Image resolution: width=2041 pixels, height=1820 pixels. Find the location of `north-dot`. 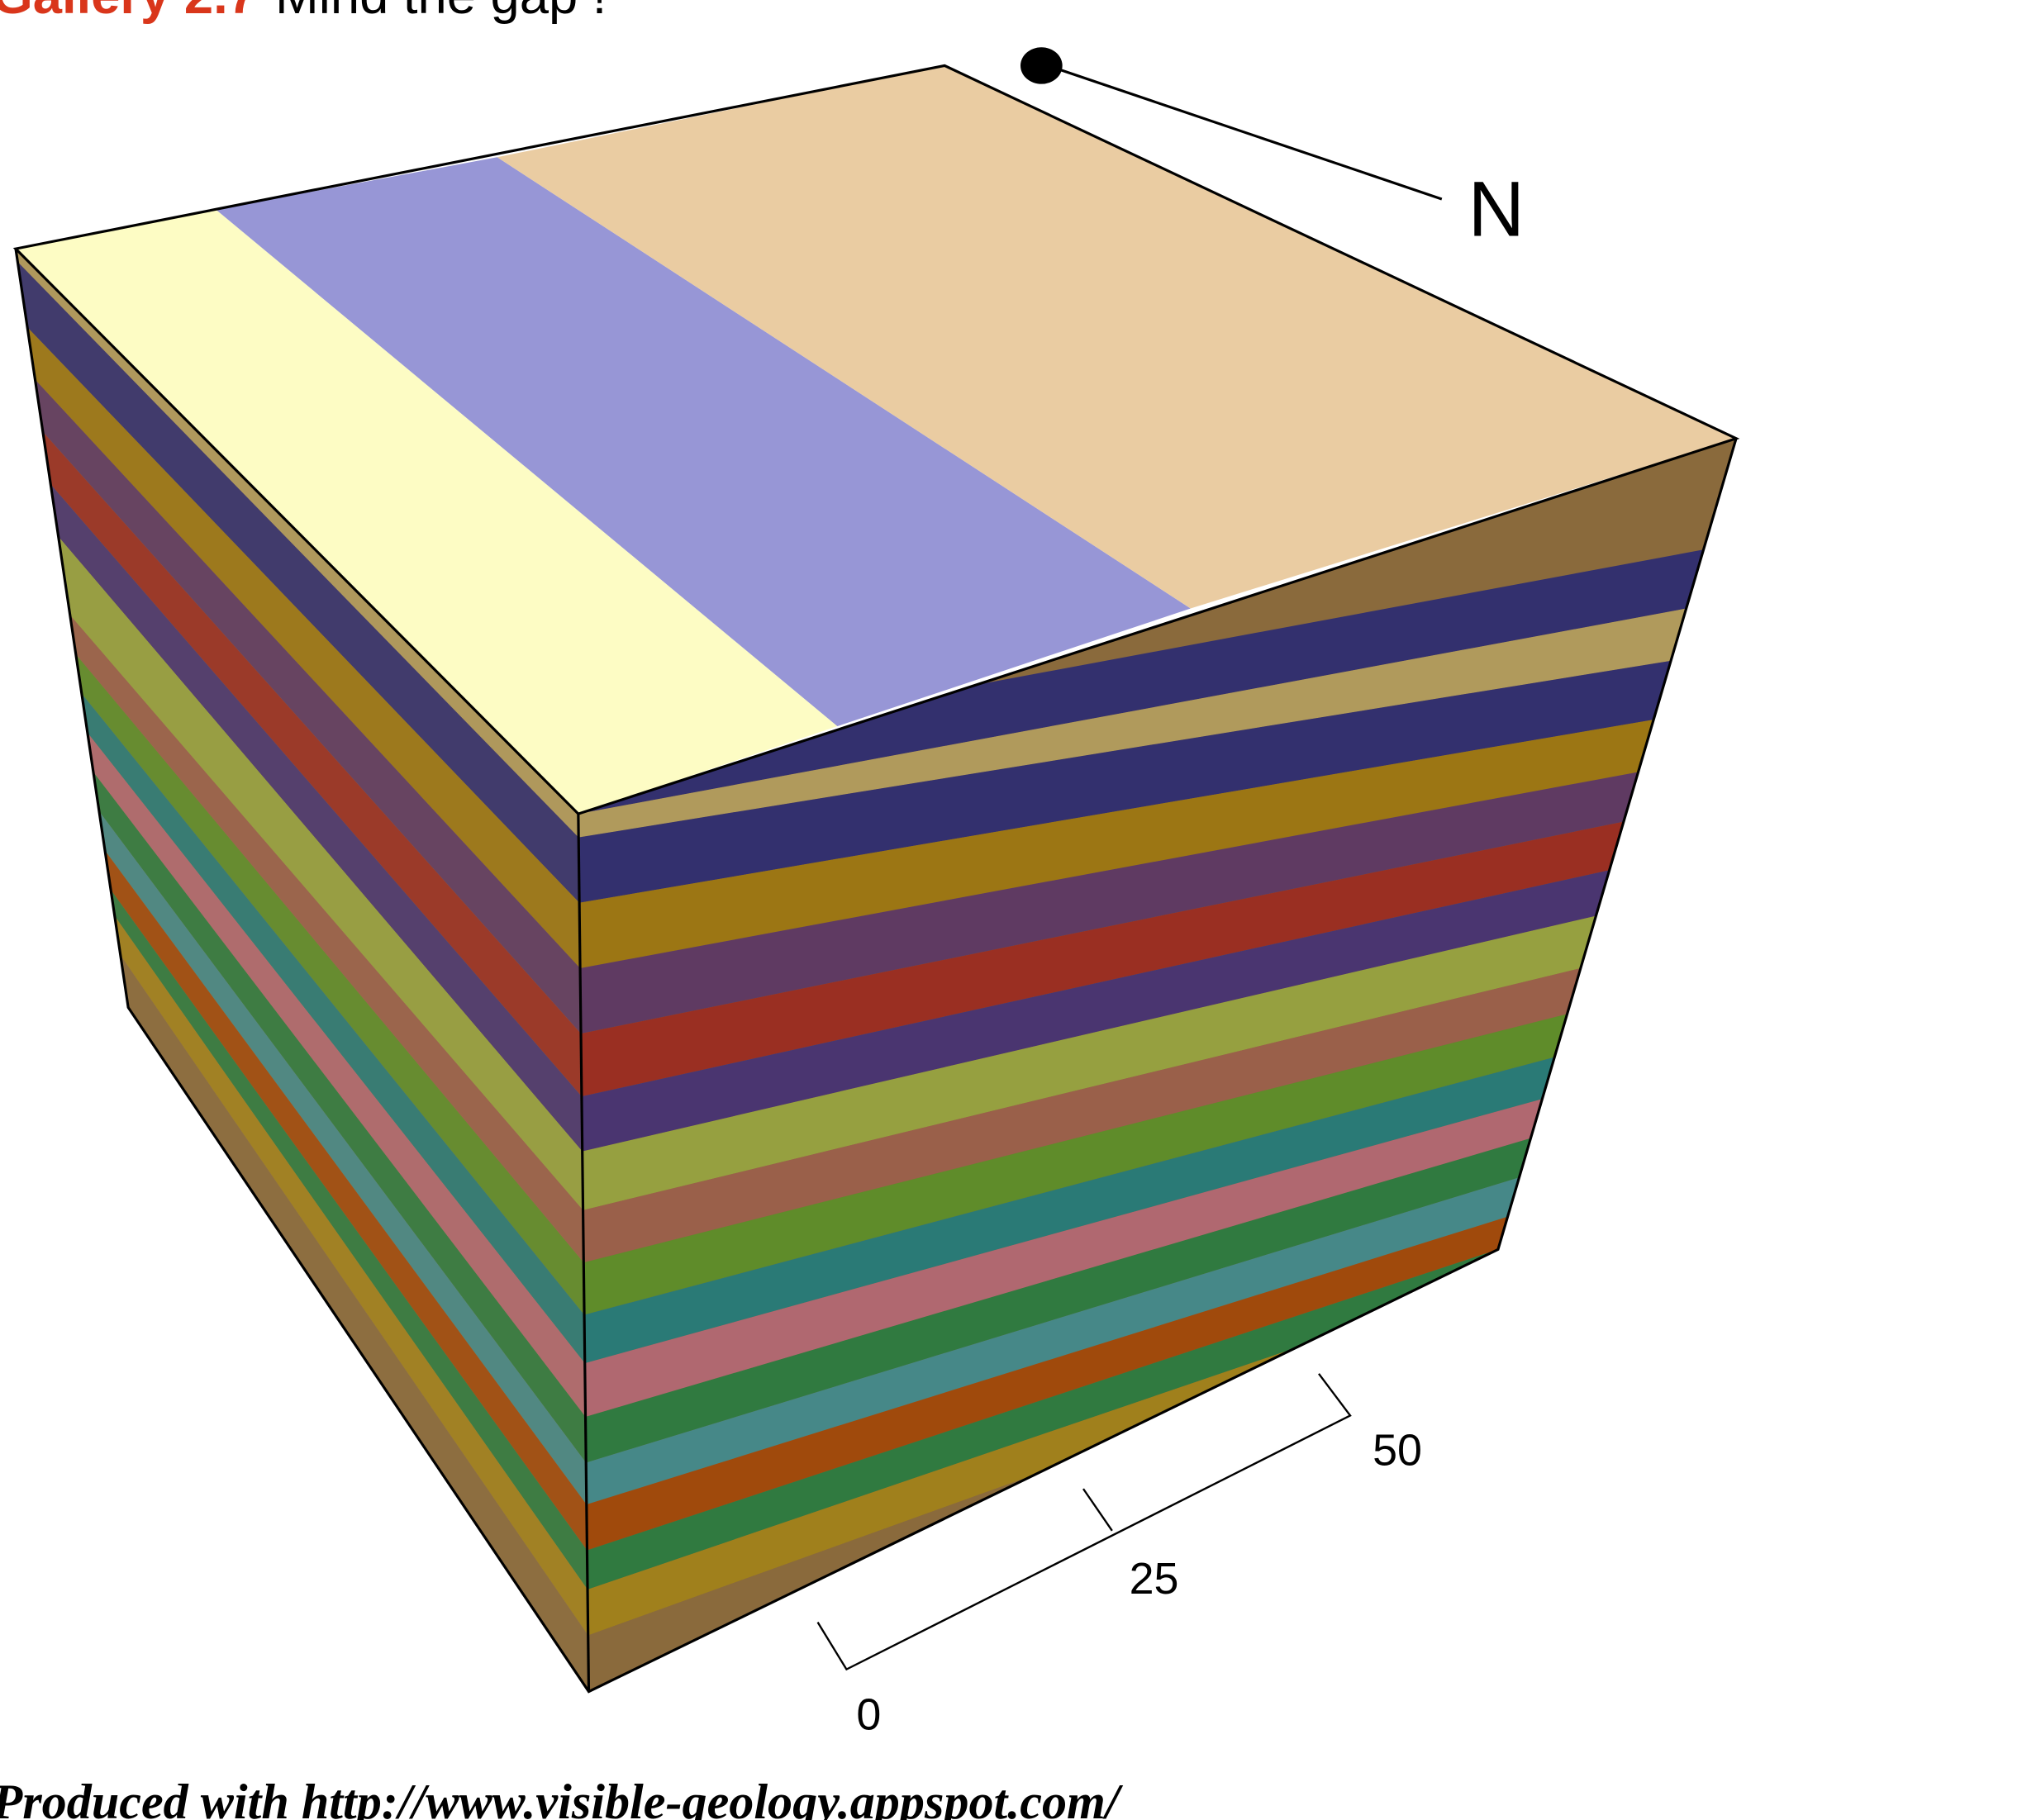

north-dot is located at coordinates (1041, 65).